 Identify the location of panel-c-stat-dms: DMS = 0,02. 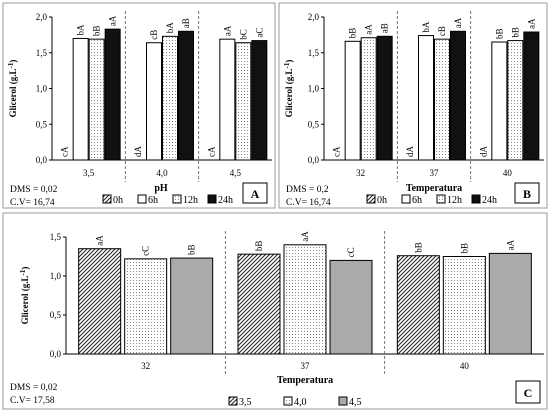
(34, 388).